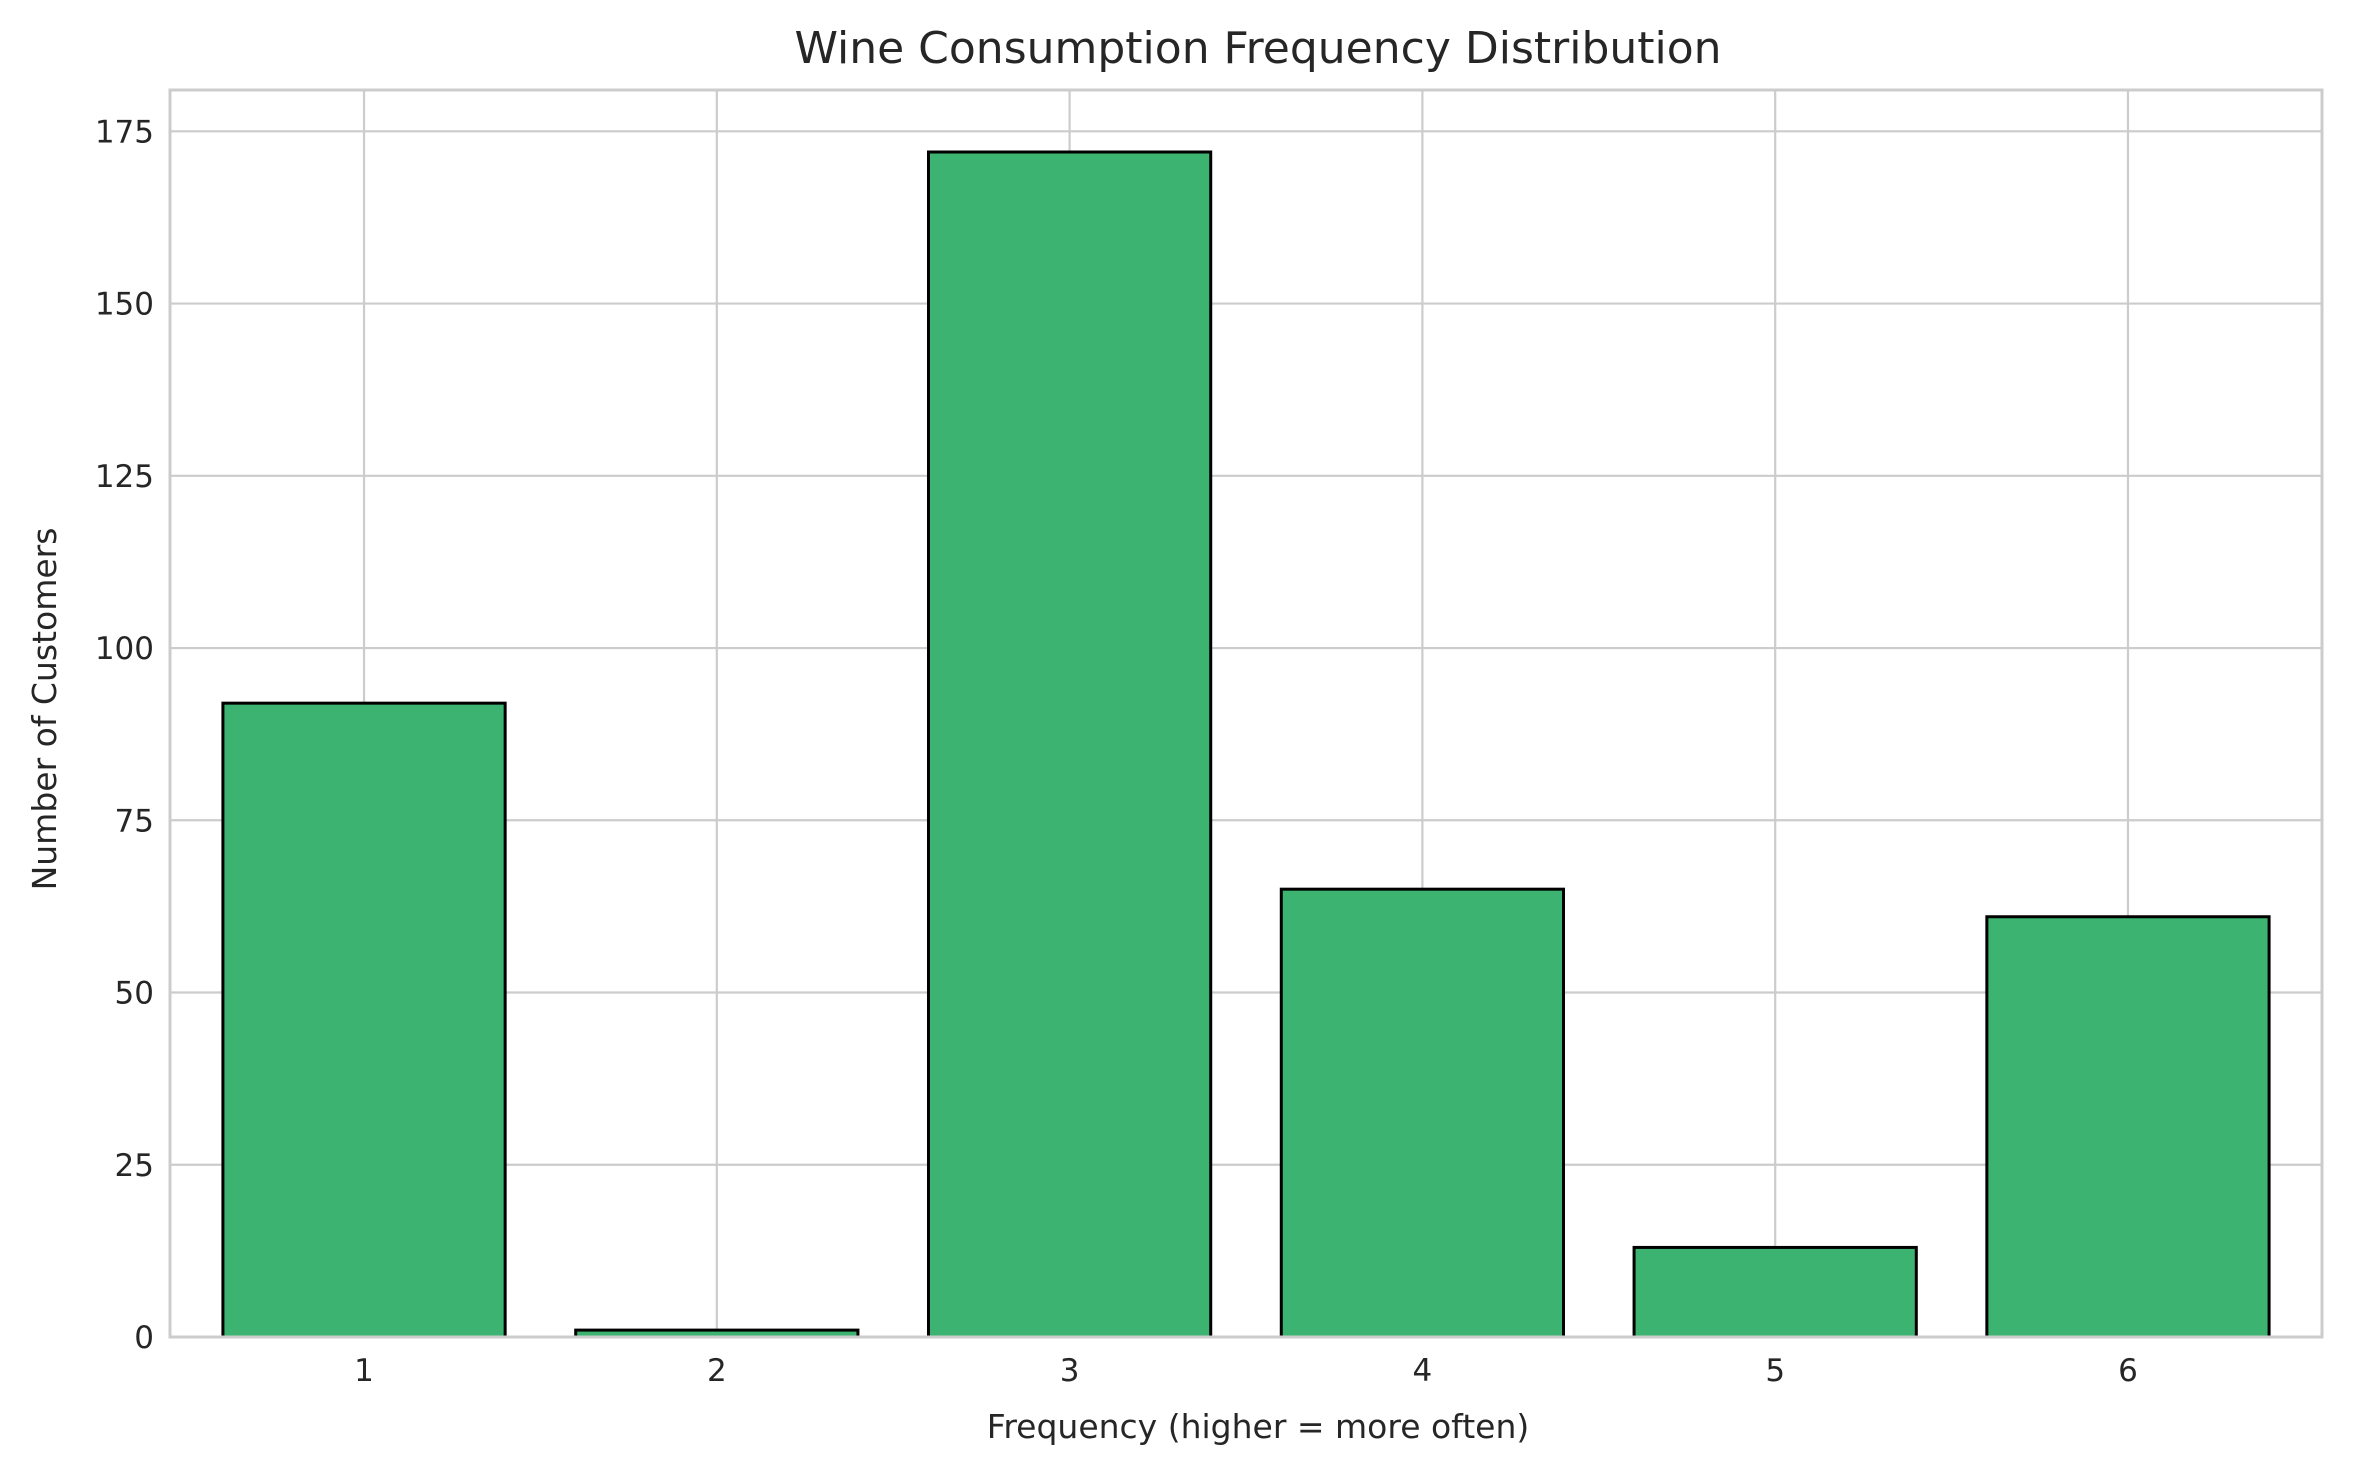 Image resolution: width=2371 pixels, height=1478 pixels. Describe the element at coordinates (1423, 1371) in the screenshot. I see `x-tick-label: 4` at that location.